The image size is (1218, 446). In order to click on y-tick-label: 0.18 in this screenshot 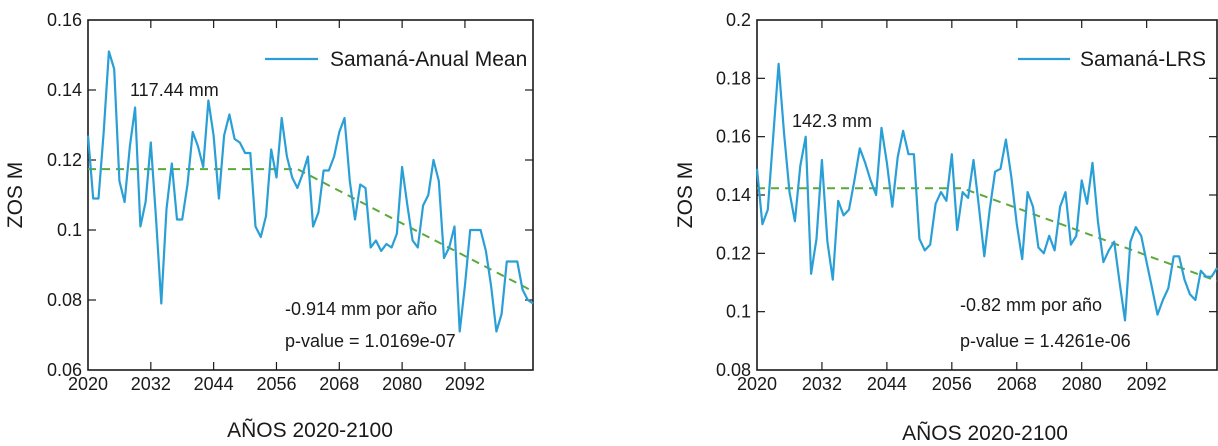, I will do `click(733, 78)`.